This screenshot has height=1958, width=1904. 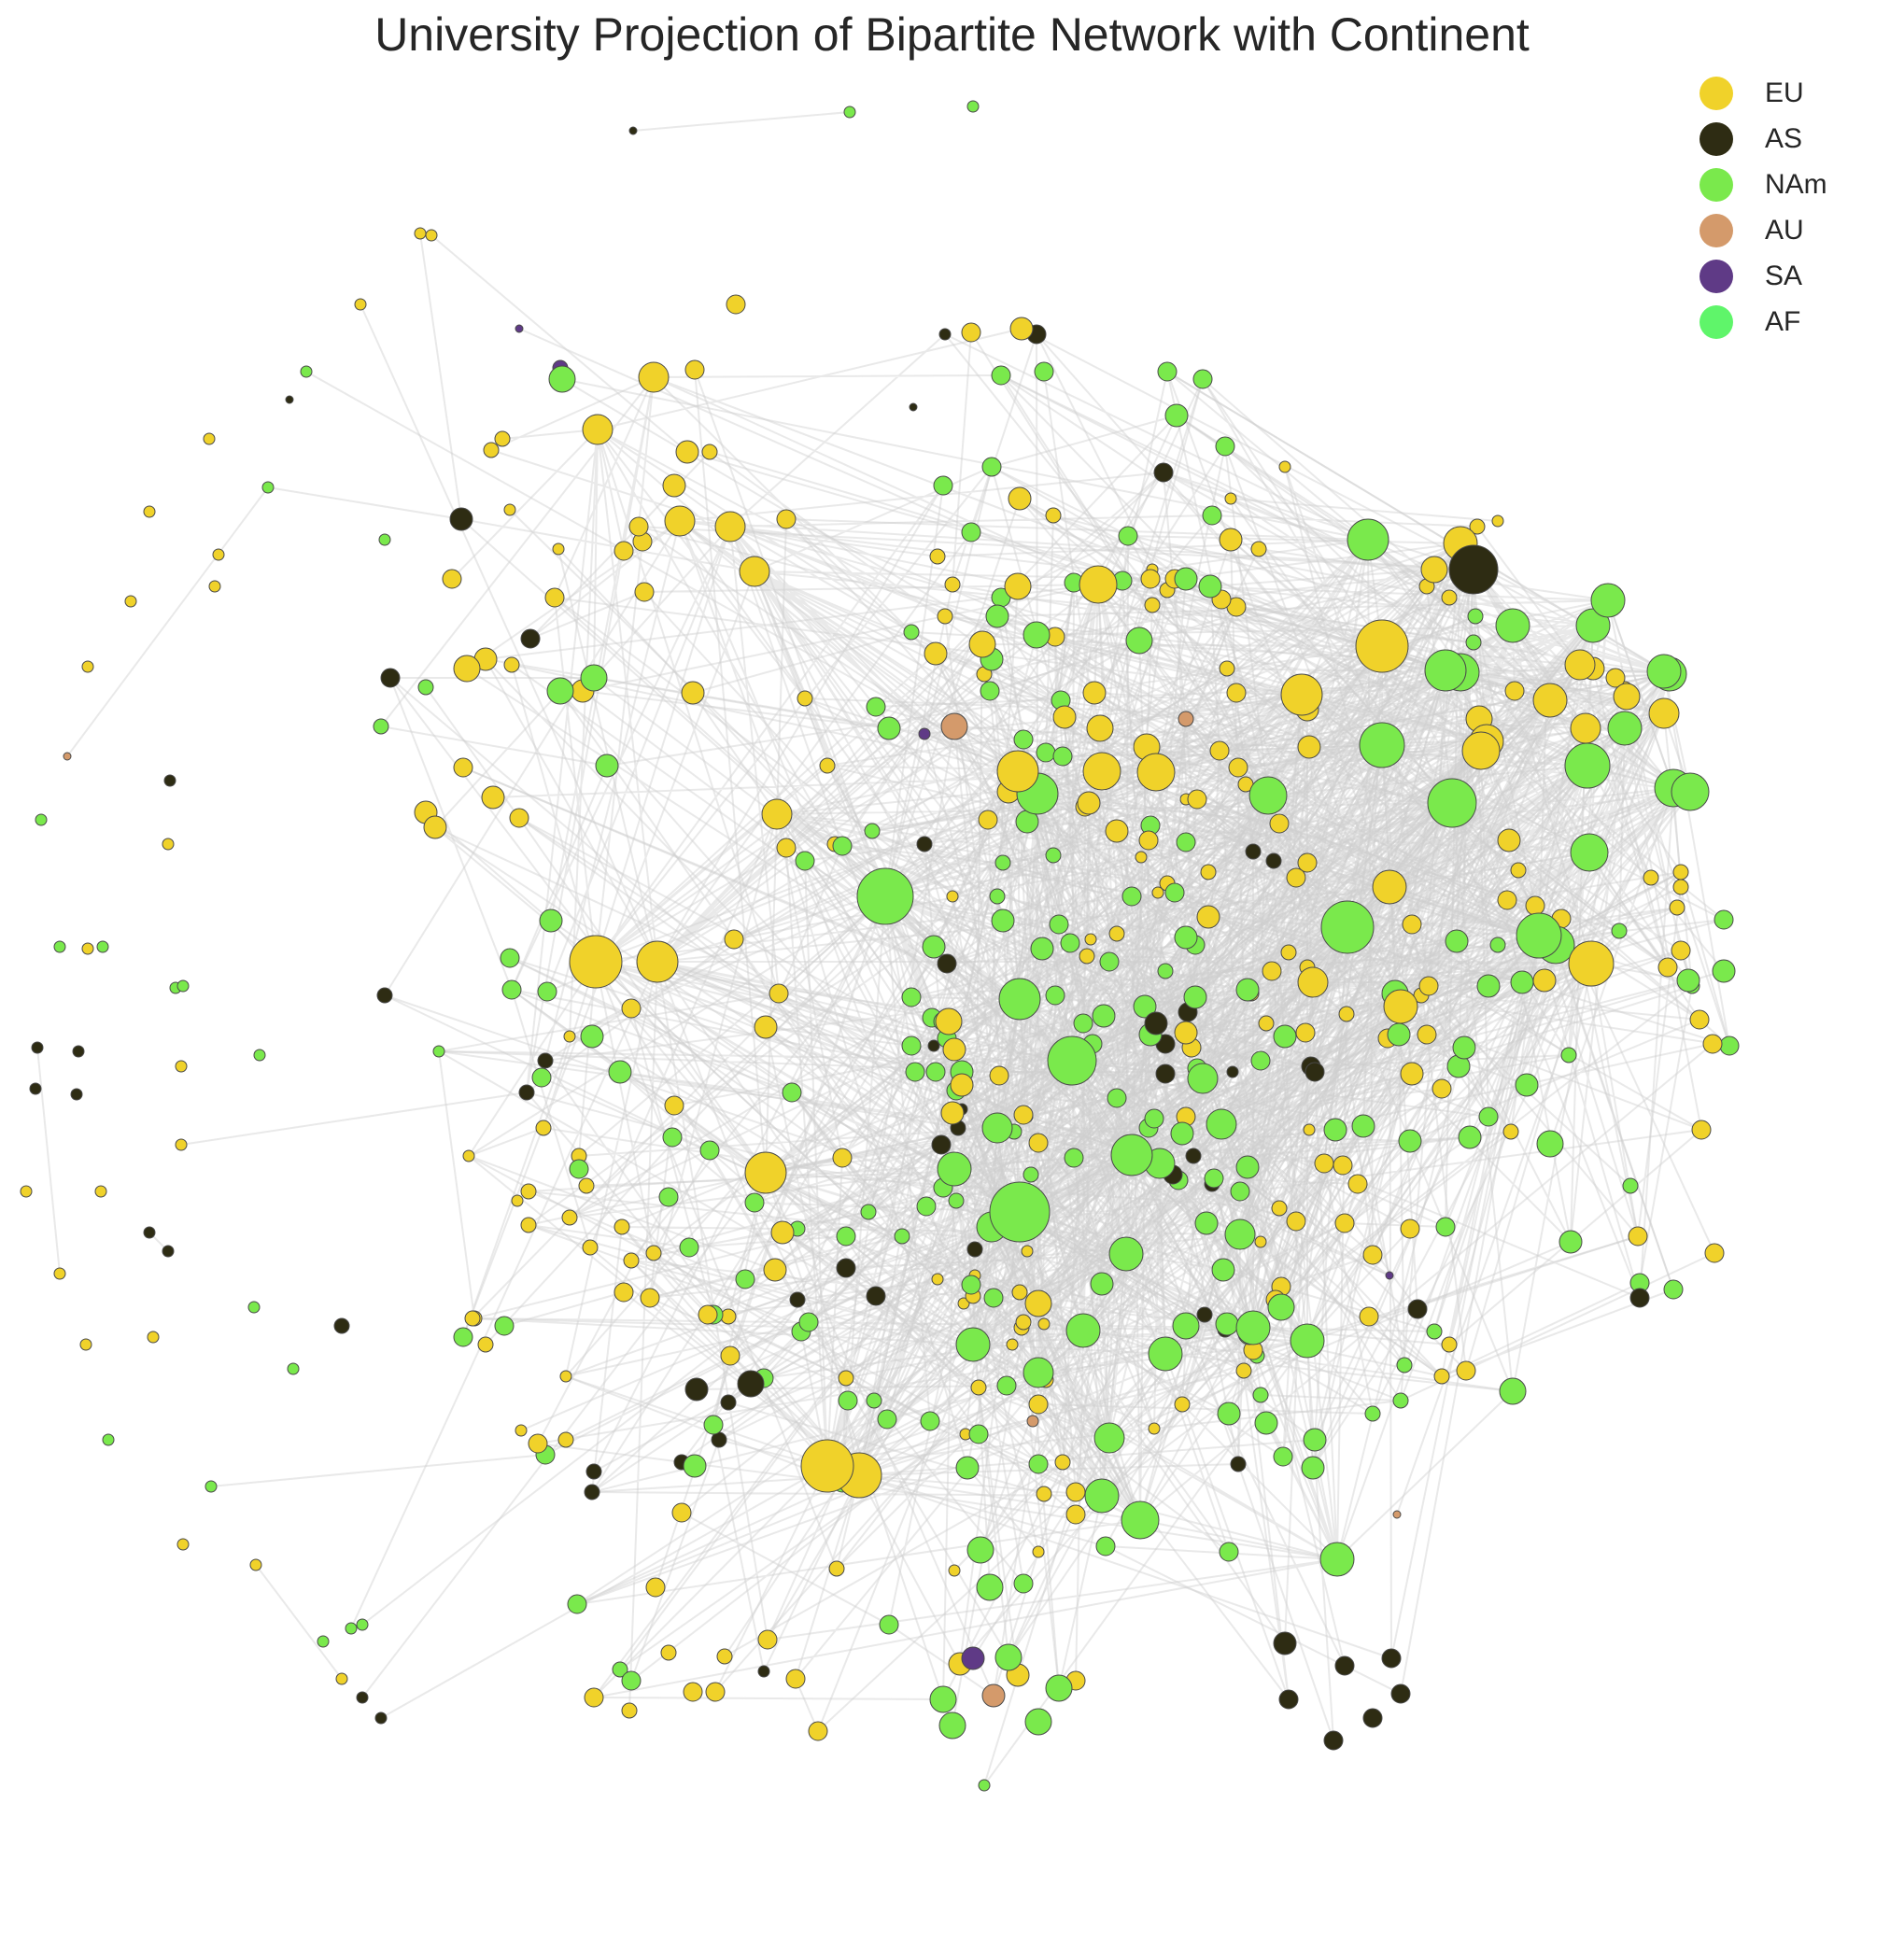 I want to click on legend-item-nam: NAm, so click(x=1763, y=184).